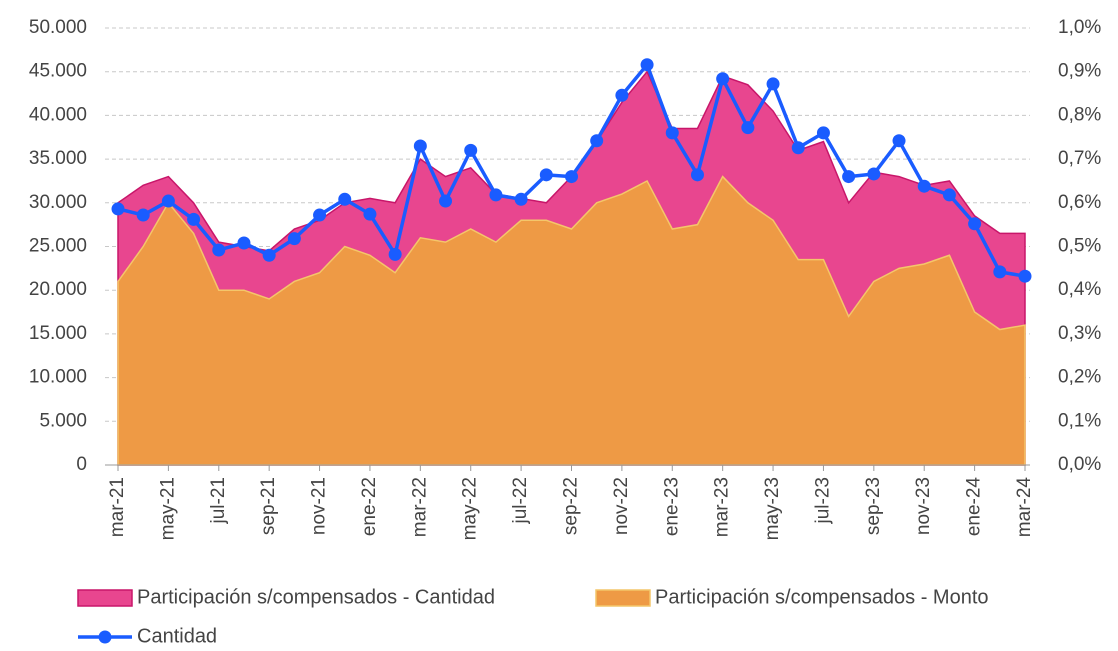 The width and height of the screenshot is (1118, 651). What do you see at coordinates (316, 597) in the screenshot?
I see `legend-label: Participación s/compensados - Cantidad` at bounding box center [316, 597].